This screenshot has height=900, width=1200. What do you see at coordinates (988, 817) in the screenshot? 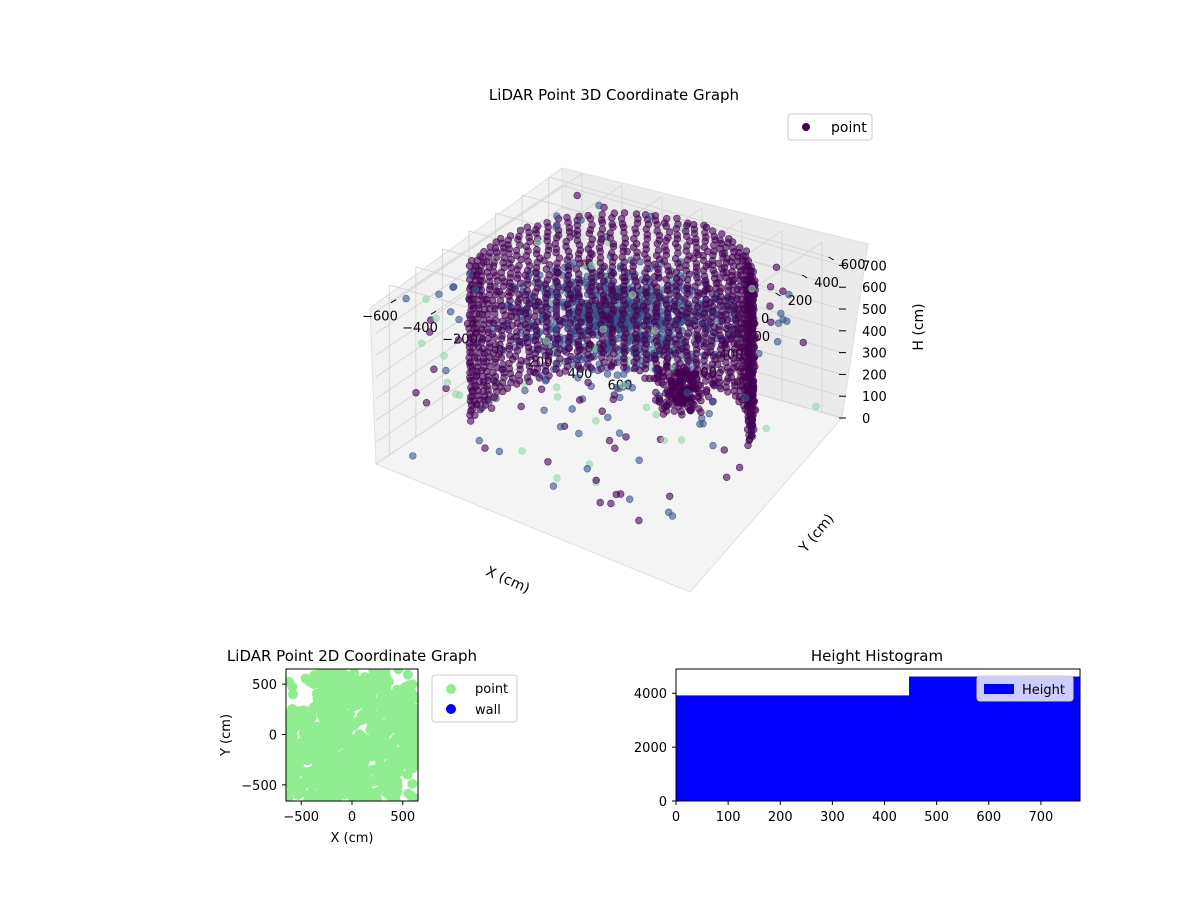
I see `histogram-x-tick-label: 600` at bounding box center [988, 817].